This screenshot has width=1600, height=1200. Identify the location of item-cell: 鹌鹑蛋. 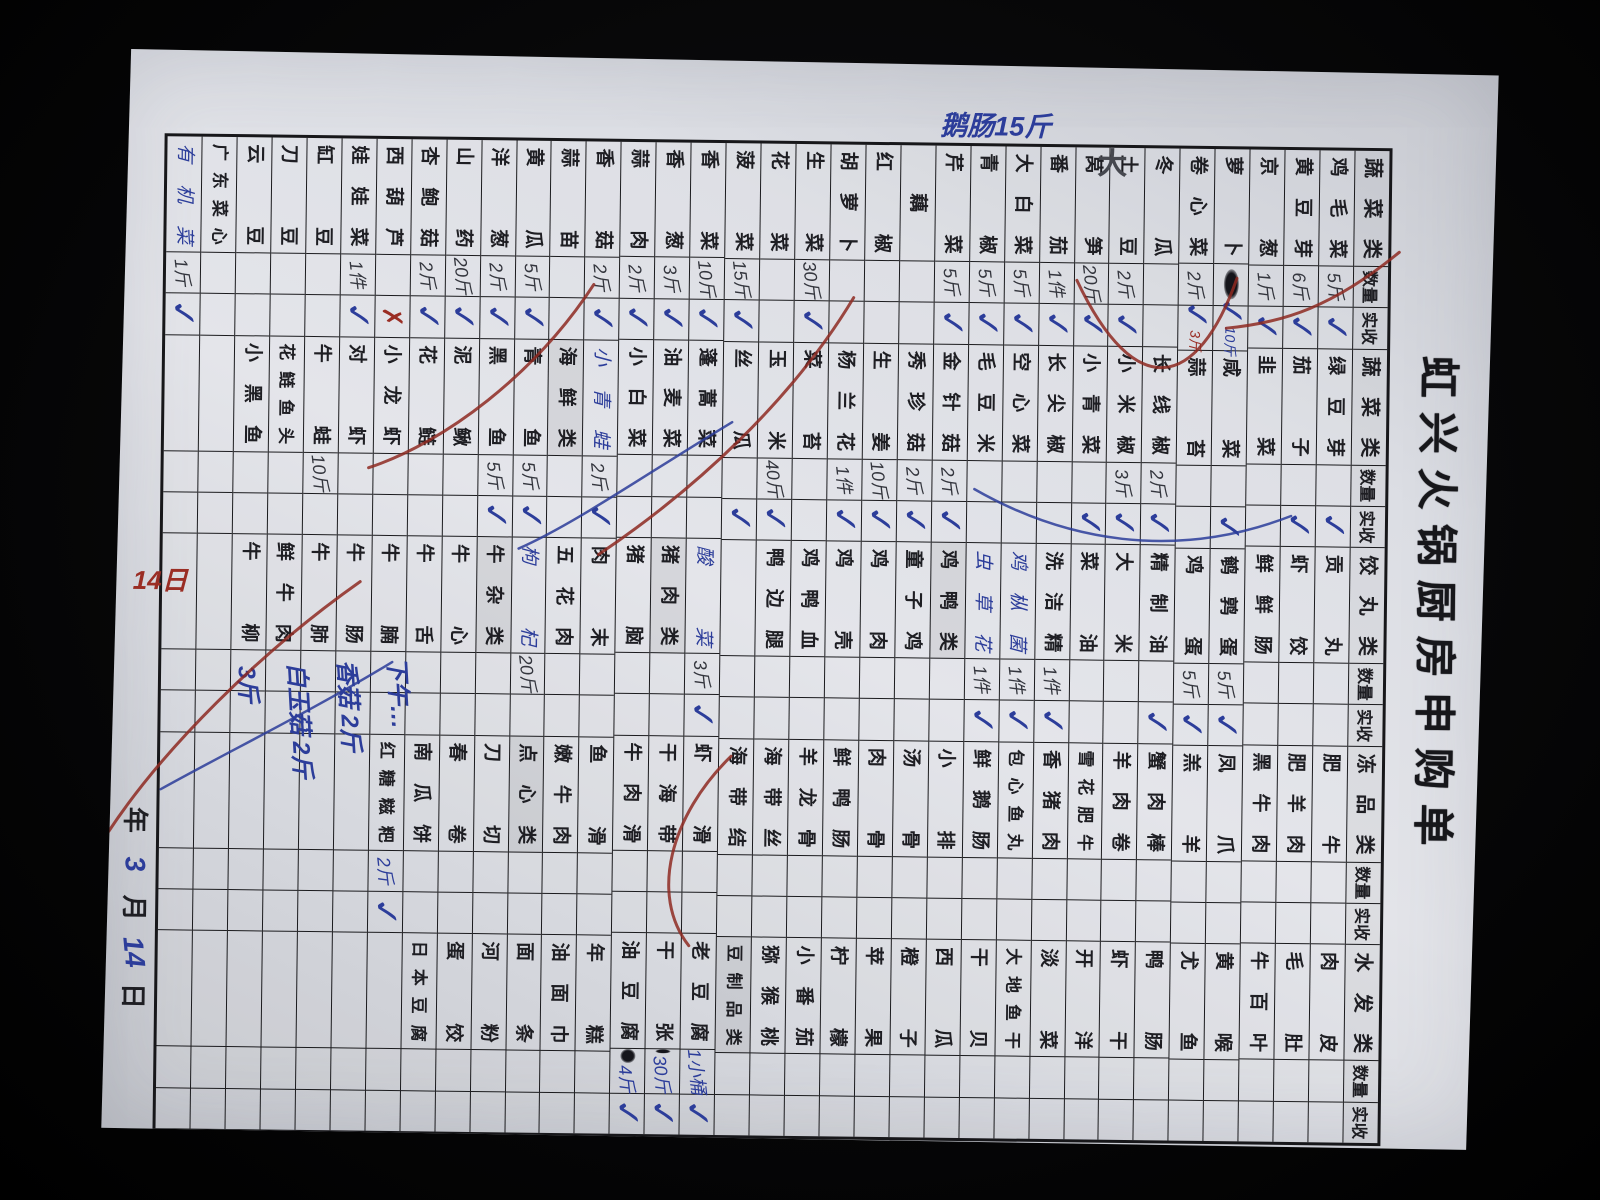
(1227, 607).